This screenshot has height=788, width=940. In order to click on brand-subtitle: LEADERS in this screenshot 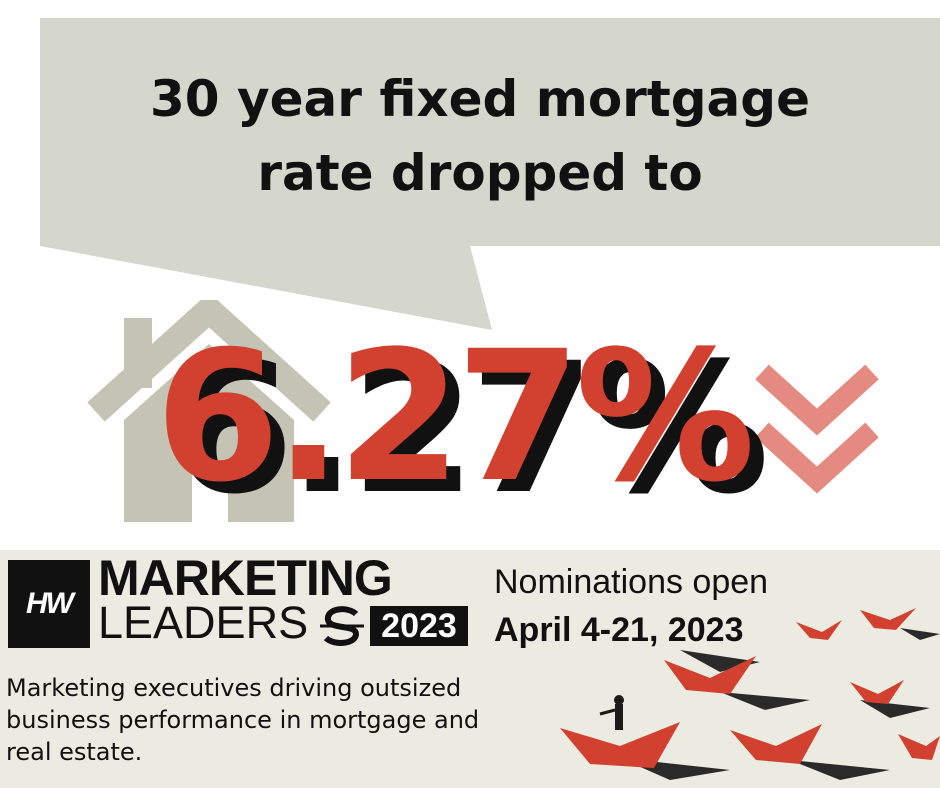, I will do `click(203, 622)`.